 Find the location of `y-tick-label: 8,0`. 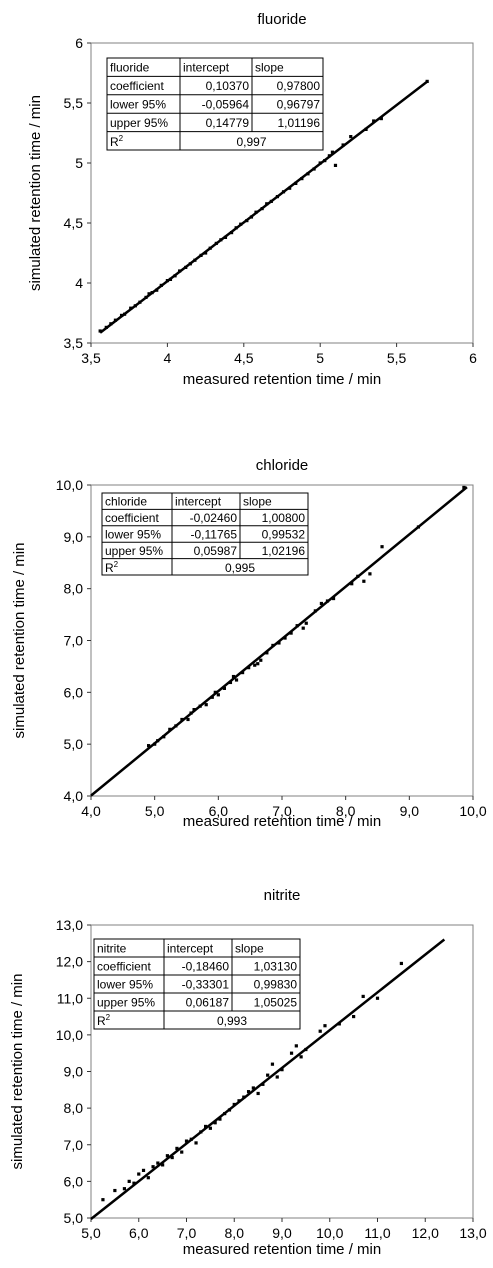

y-tick-label: 8,0 is located at coordinates (74, 1108).